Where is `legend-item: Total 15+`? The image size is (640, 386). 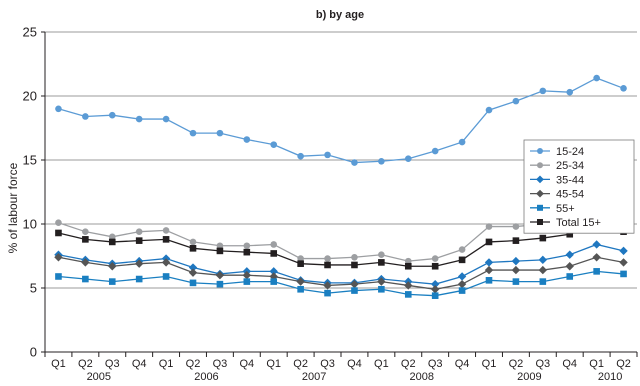
legend-item: Total 15+ is located at coordinates (565, 223).